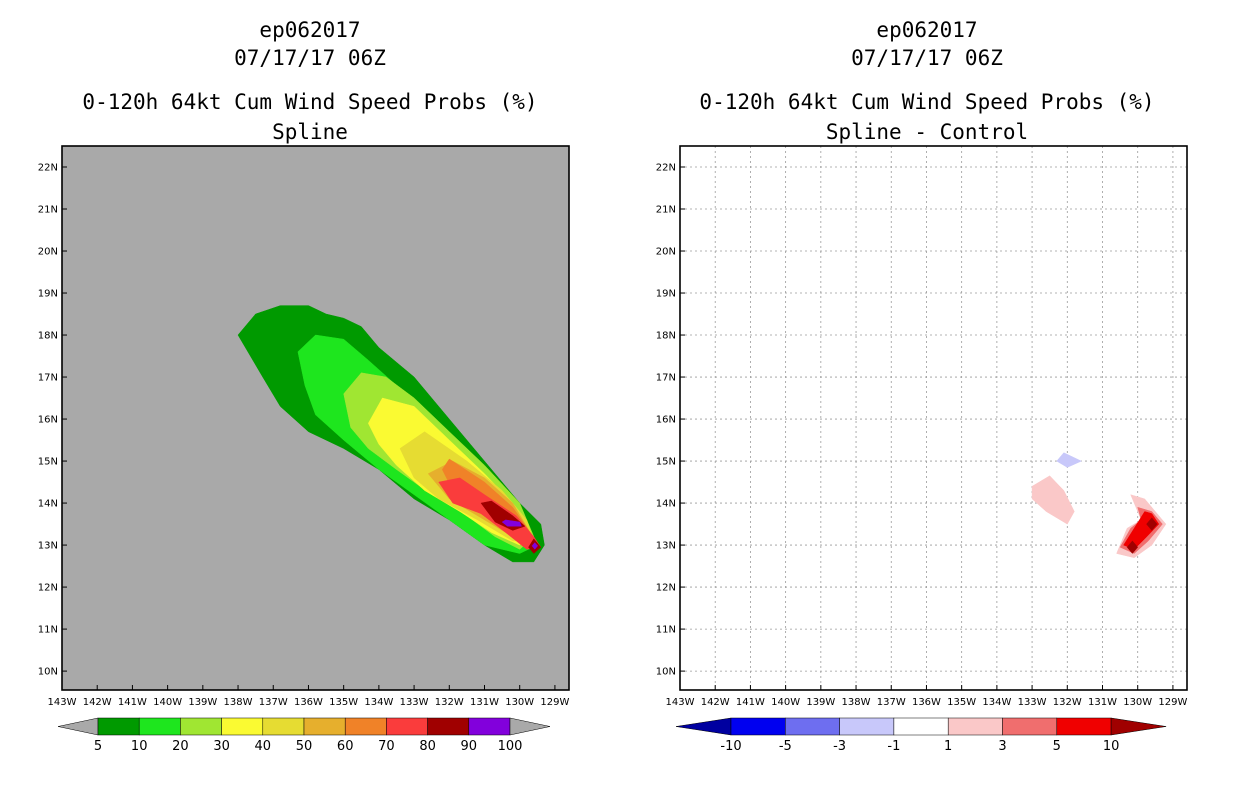 The image size is (1236, 800). Describe the element at coordinates (1111, 746) in the screenshot. I see `right-colorbar-label: 10` at that location.